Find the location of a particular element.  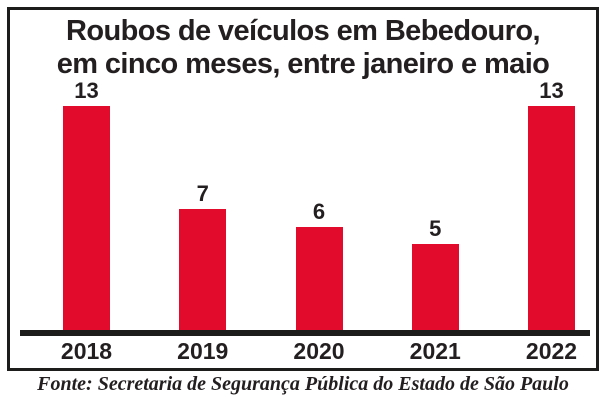

x-axis-tick-label: 2019 is located at coordinates (203, 351).